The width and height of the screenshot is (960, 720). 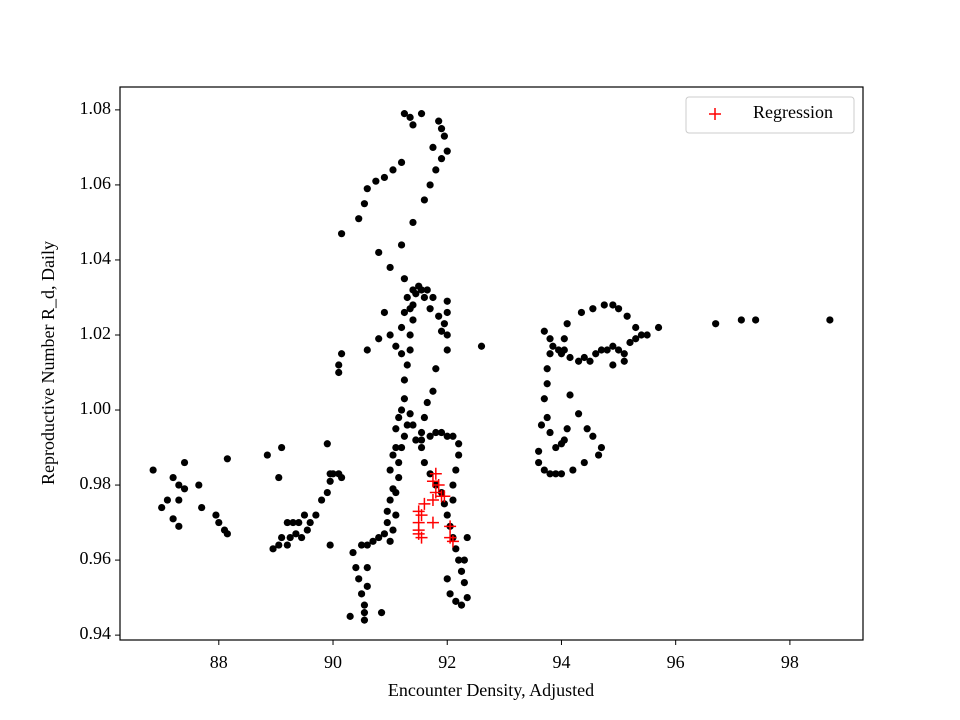 I want to click on legend: Regression, so click(x=770, y=115).